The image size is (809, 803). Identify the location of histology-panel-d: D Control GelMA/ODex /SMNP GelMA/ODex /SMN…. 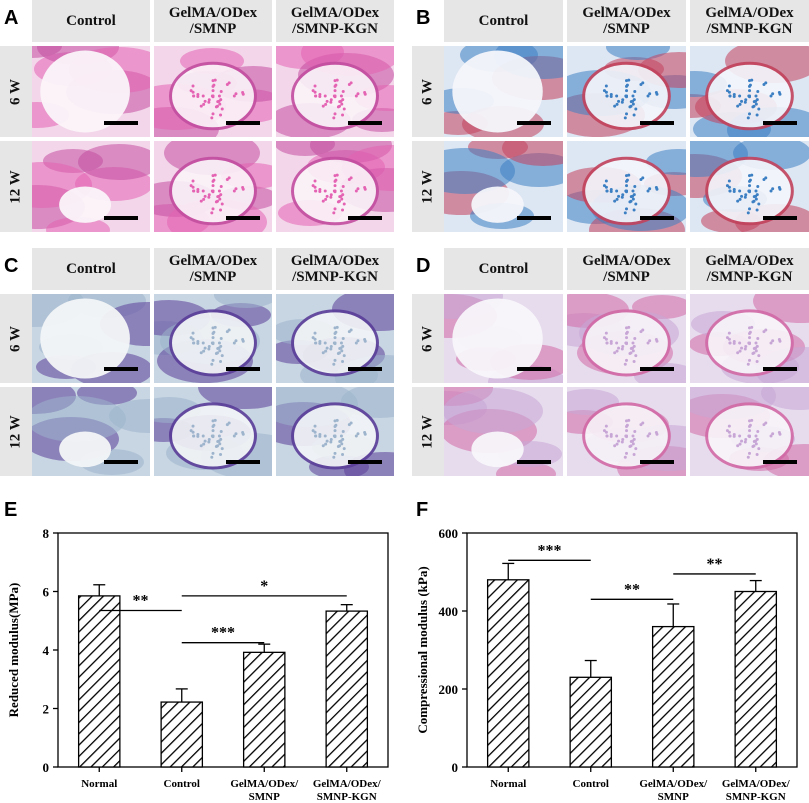
(610, 362).